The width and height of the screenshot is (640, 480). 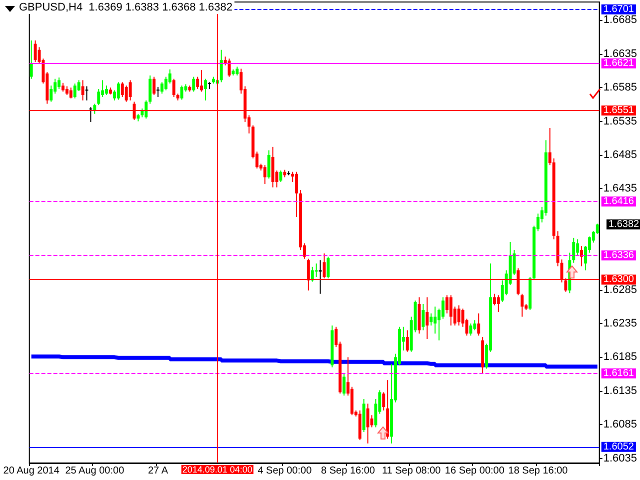 I want to click on ref-line-label: 1.6551, so click(x=618, y=110).